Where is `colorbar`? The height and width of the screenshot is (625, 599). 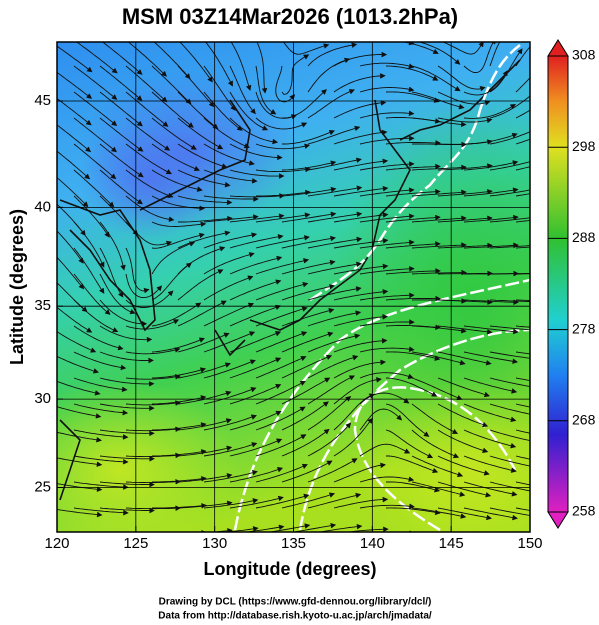 colorbar is located at coordinates (558, 284).